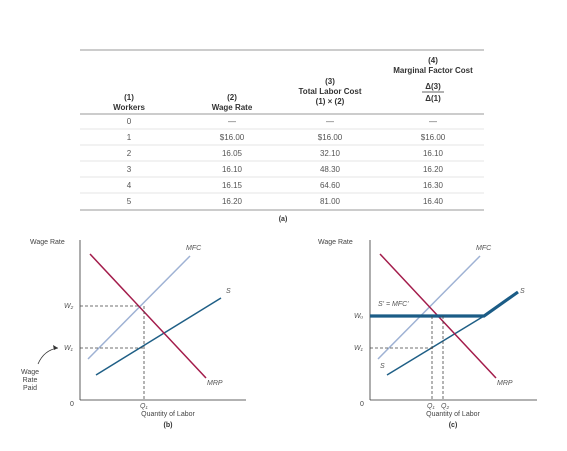 The image size is (567, 451). Describe the element at coordinates (30, 380) in the screenshot. I see `annotation-text: Wage Rate Paid` at that location.